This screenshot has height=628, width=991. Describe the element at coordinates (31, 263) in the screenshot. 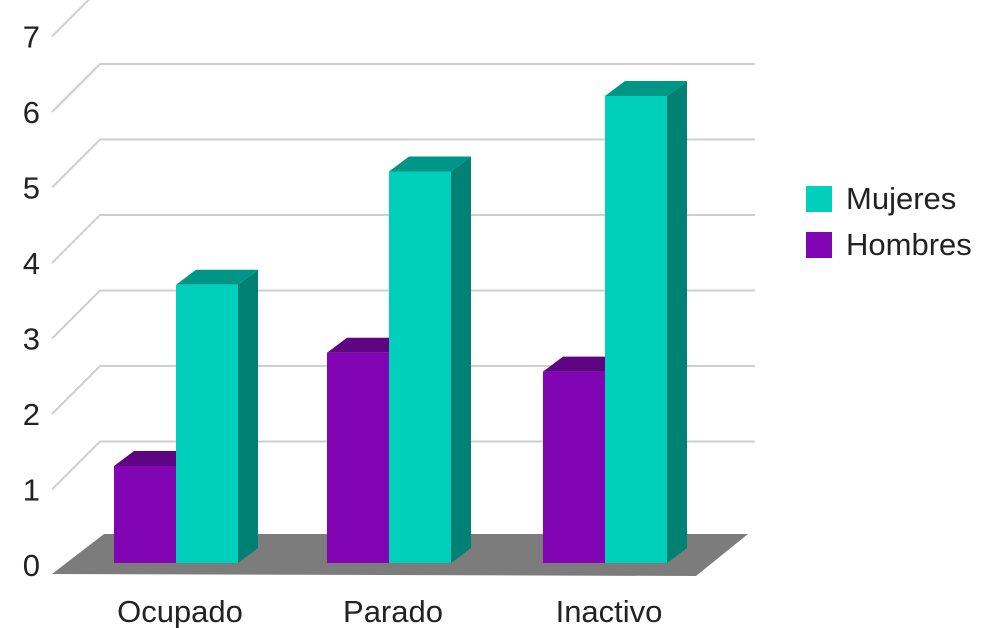

I see `y-tick-label: 4` at that location.